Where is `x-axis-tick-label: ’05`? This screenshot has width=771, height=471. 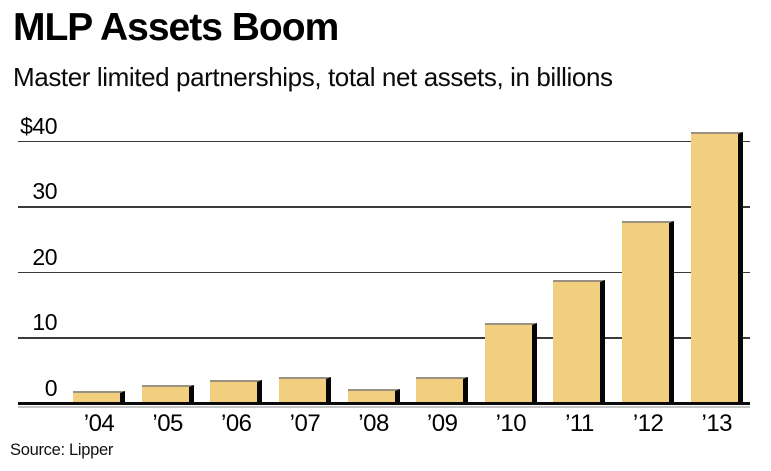
x-axis-tick-label: ’05 is located at coordinates (167, 423).